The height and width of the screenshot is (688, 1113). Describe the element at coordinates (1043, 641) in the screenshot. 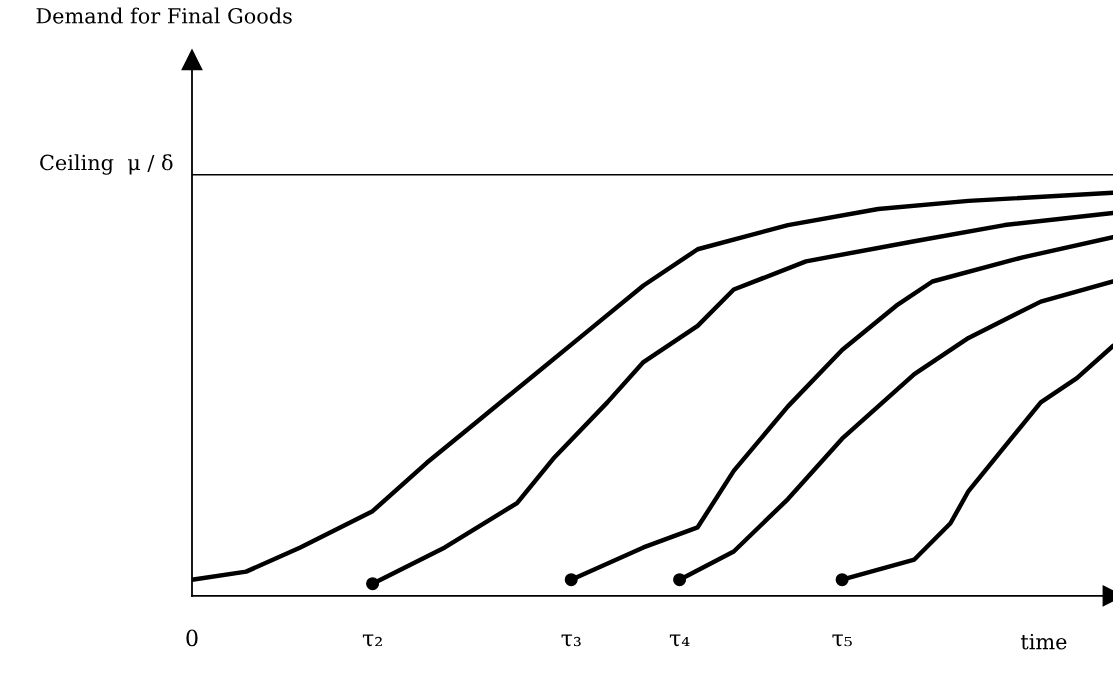

I see `x-axis-title: time` at that location.